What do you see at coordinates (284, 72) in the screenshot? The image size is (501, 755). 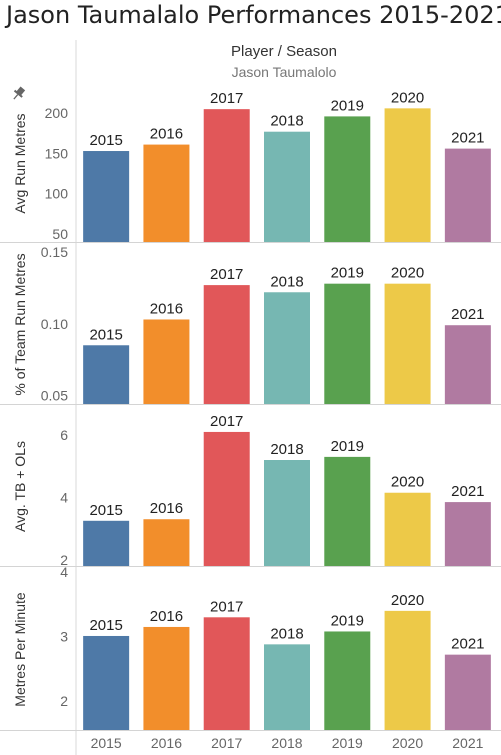 I see `header-player-name: Jason Taumalolo` at bounding box center [284, 72].